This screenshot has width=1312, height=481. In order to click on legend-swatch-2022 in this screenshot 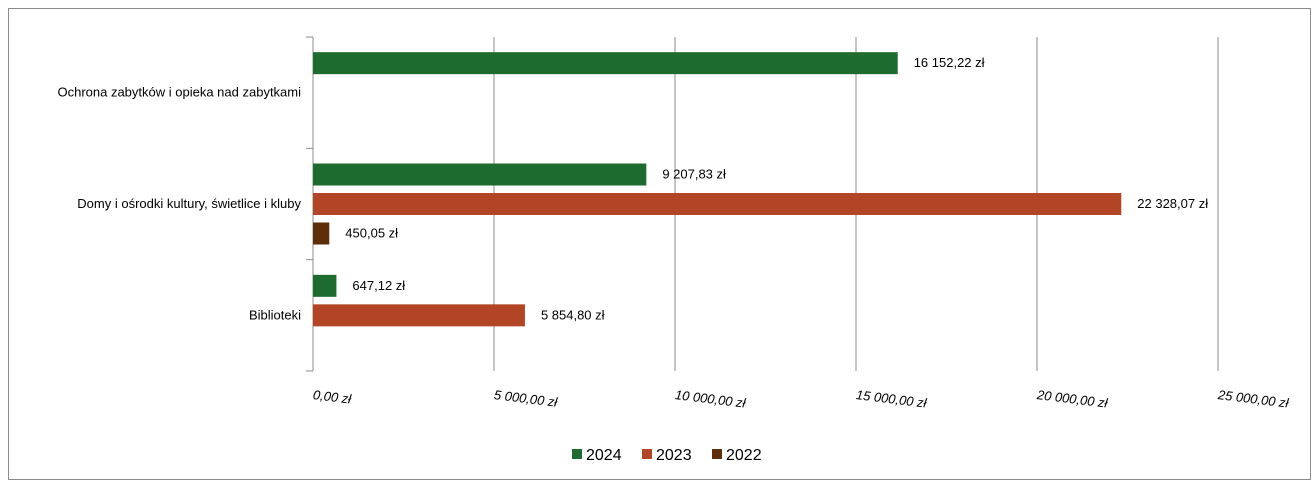, I will do `click(717, 454)`.